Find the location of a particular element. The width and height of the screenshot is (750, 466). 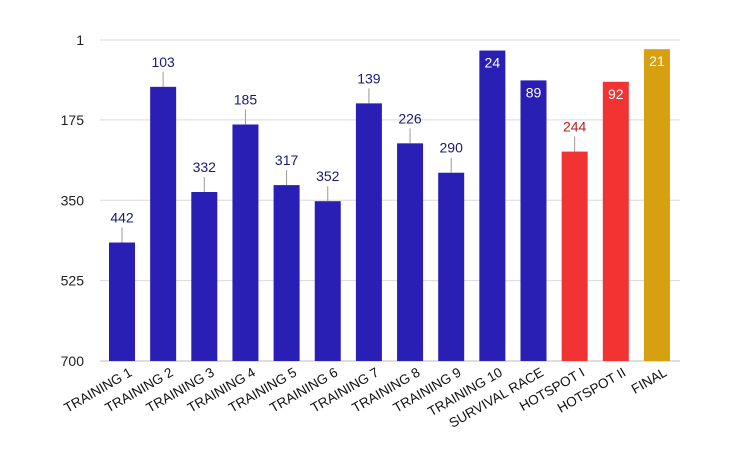

value-label: 89 is located at coordinates (534, 92).